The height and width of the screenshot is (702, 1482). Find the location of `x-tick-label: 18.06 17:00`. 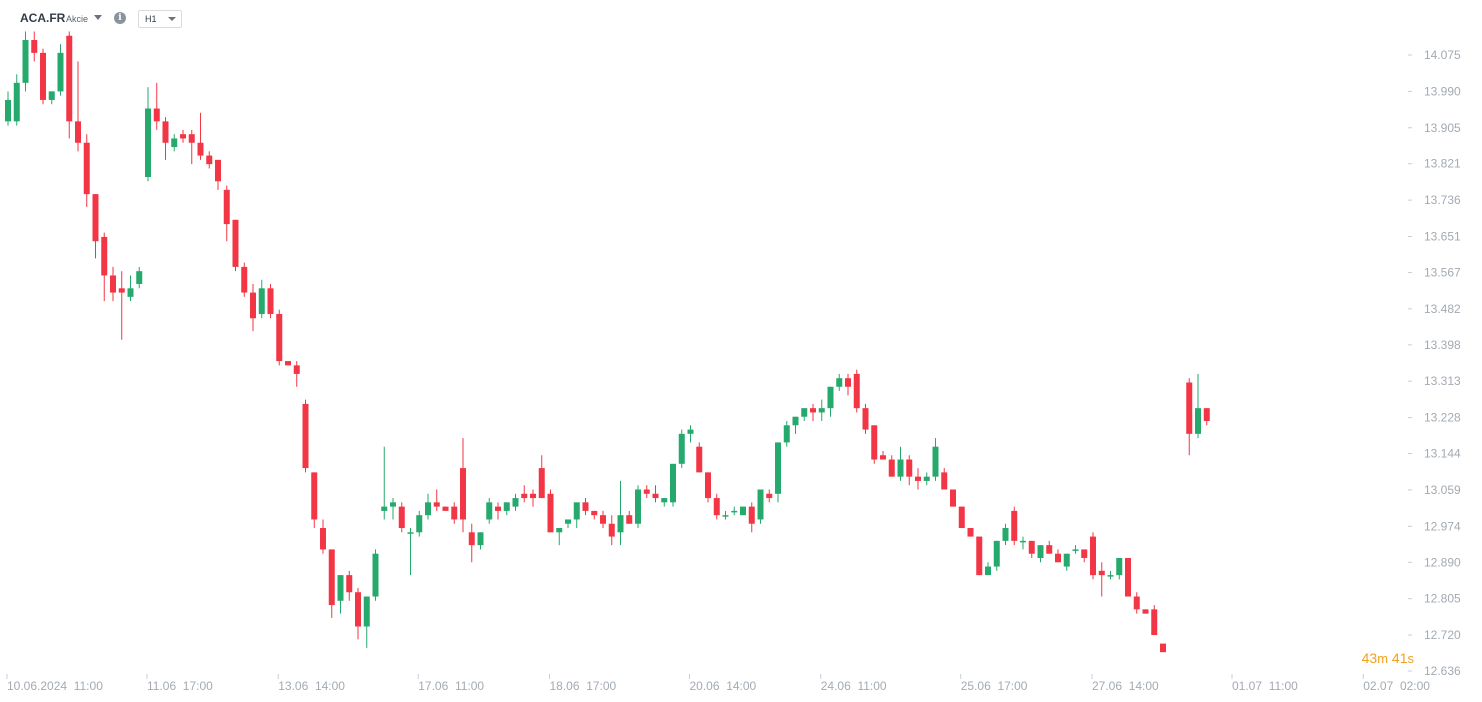

x-tick-label: 18.06 17:00 is located at coordinates (583, 686).